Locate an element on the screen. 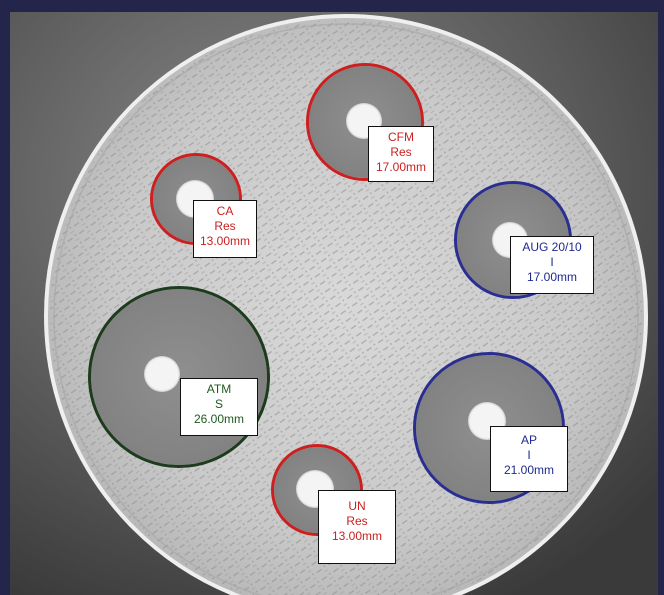 The width and height of the screenshot is (664, 595). zone-ring-atm is located at coordinates (179, 377).